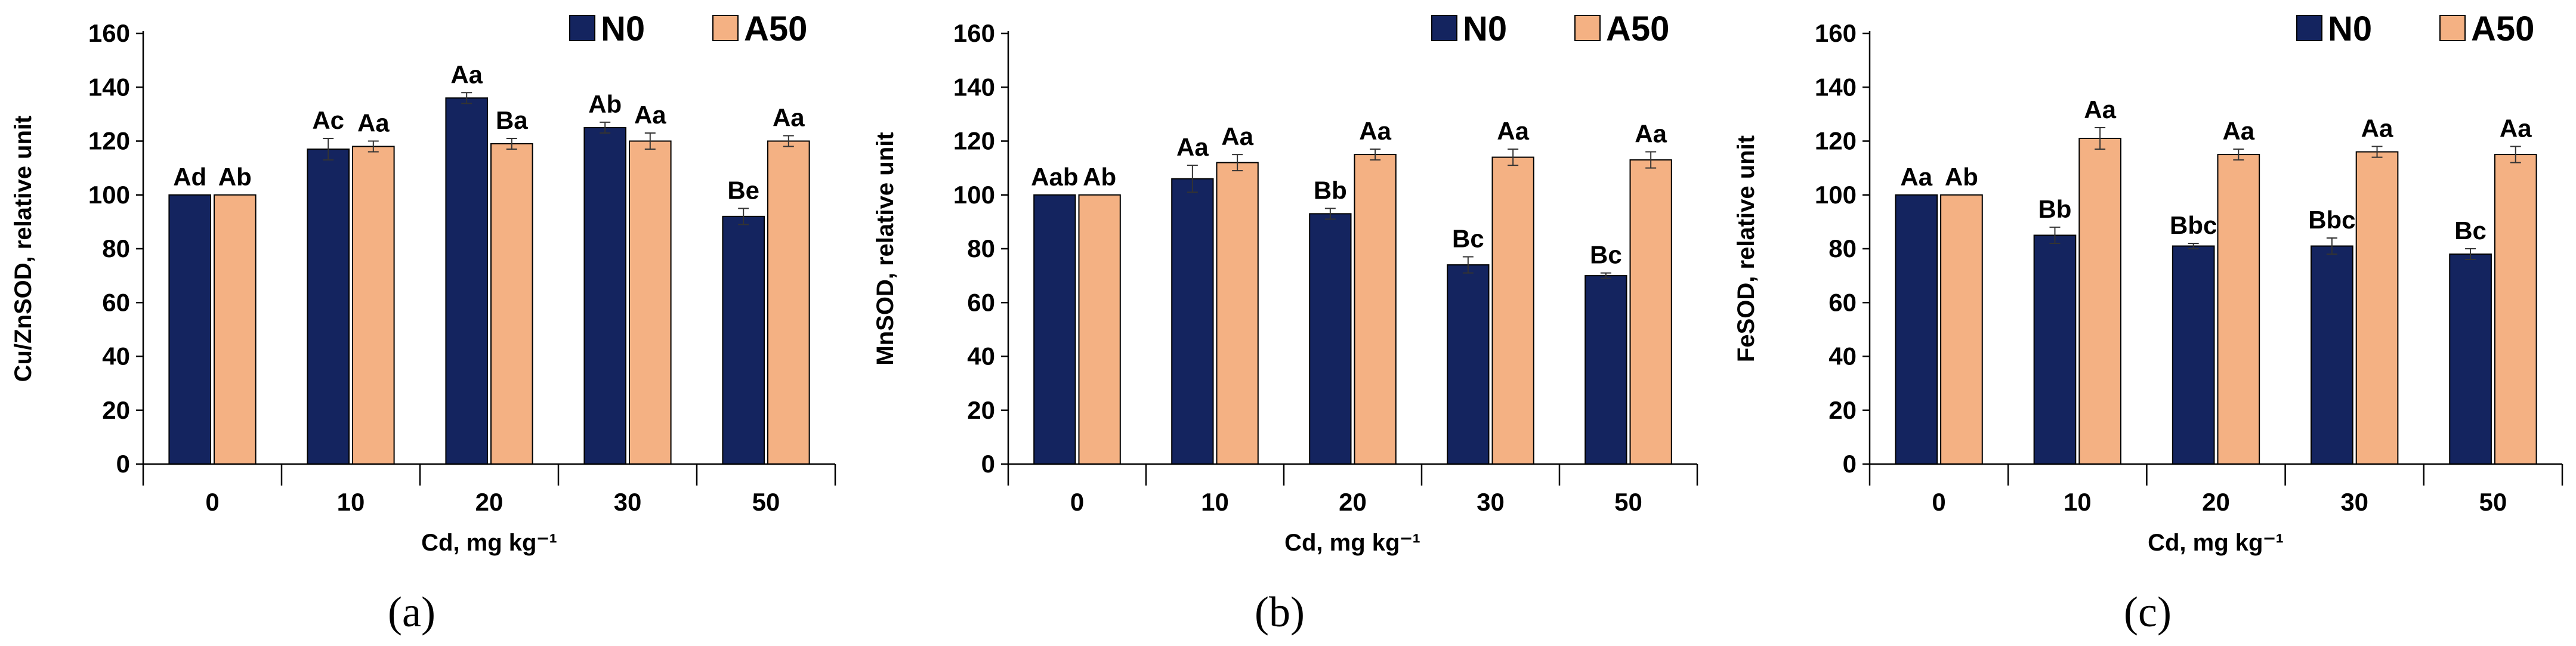  What do you see at coordinates (2148, 612) in the screenshot?
I see `panel-label: (c)` at bounding box center [2148, 612].